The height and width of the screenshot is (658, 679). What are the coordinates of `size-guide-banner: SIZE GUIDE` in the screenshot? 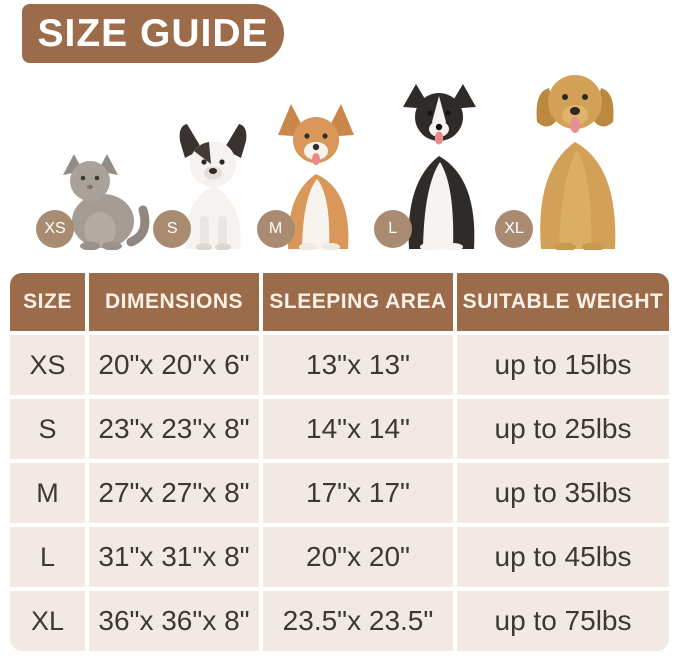 It's located at (153, 33).